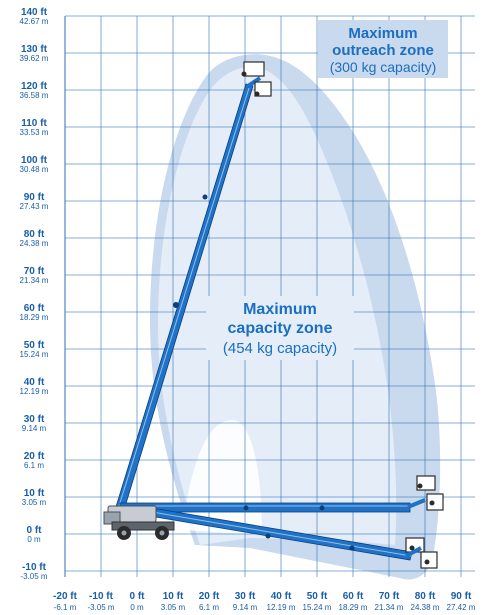 The image size is (500, 615). I want to click on y-tick-label-ft: 0 ft, so click(35, 530).